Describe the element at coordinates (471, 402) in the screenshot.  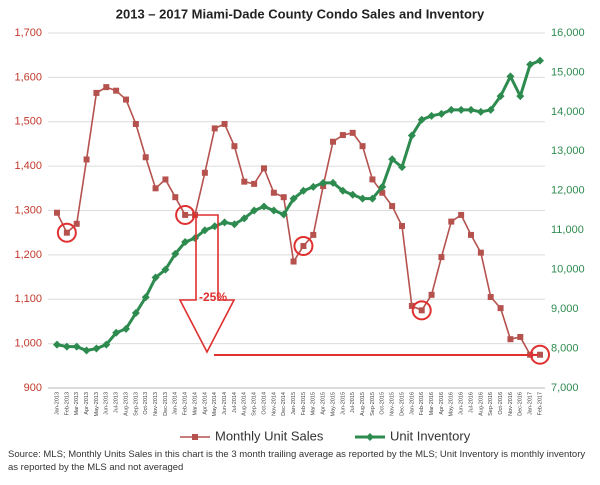
I see `x-tick-label: Jul-2016` at that location.